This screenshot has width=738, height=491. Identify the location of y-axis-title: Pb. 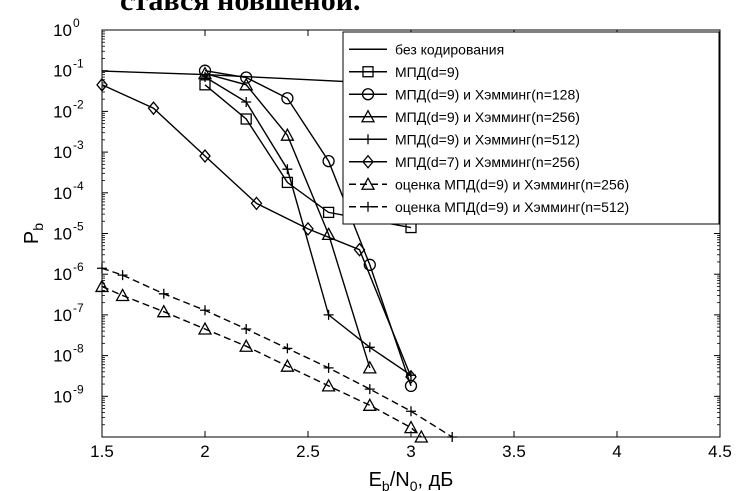
(33, 233).